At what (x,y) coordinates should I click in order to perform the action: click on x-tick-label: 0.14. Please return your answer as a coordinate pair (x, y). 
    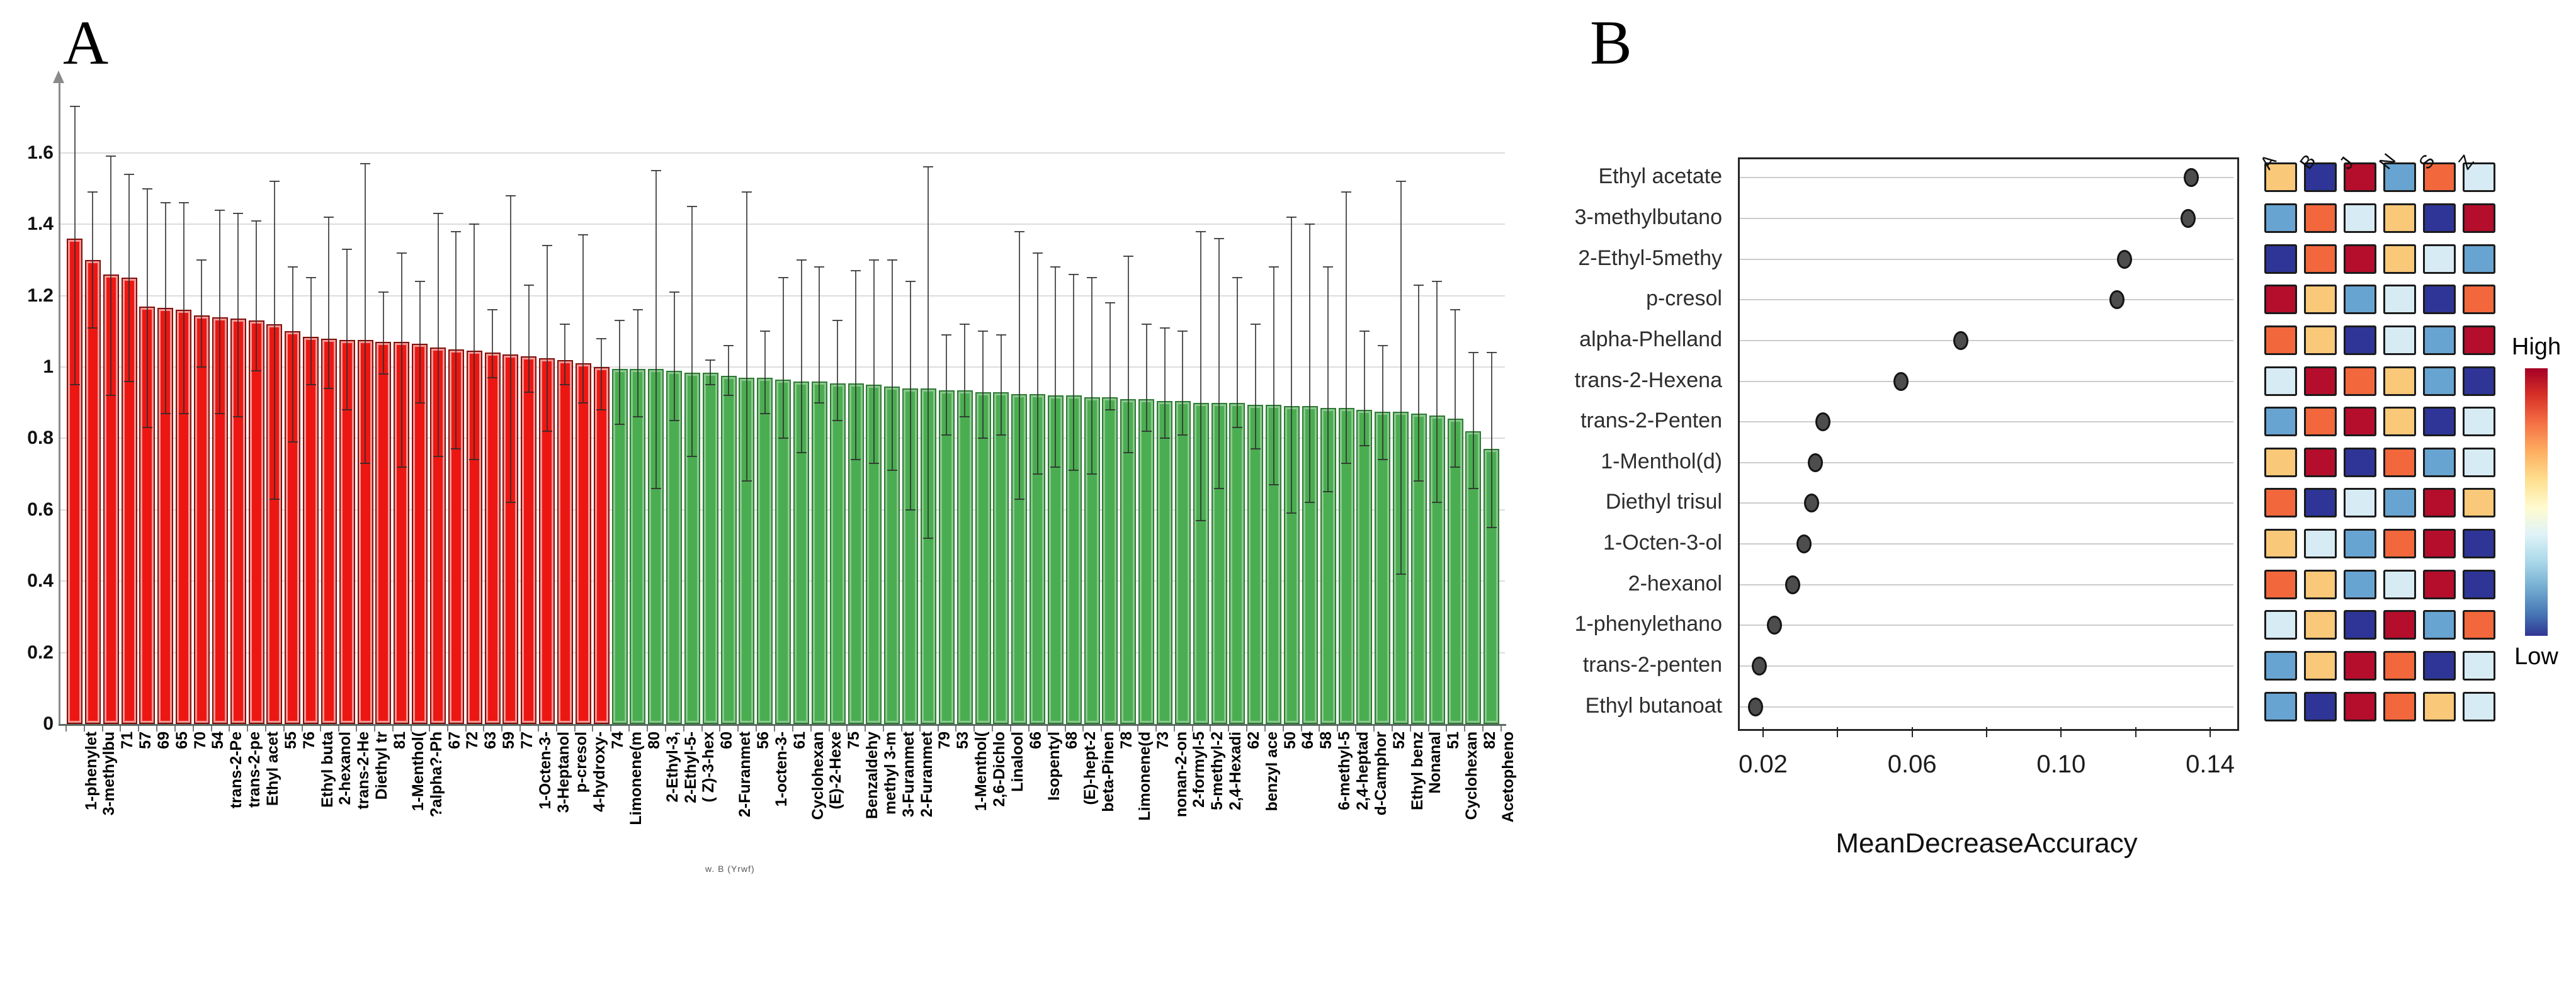
    Looking at the image, I should click on (2210, 764).